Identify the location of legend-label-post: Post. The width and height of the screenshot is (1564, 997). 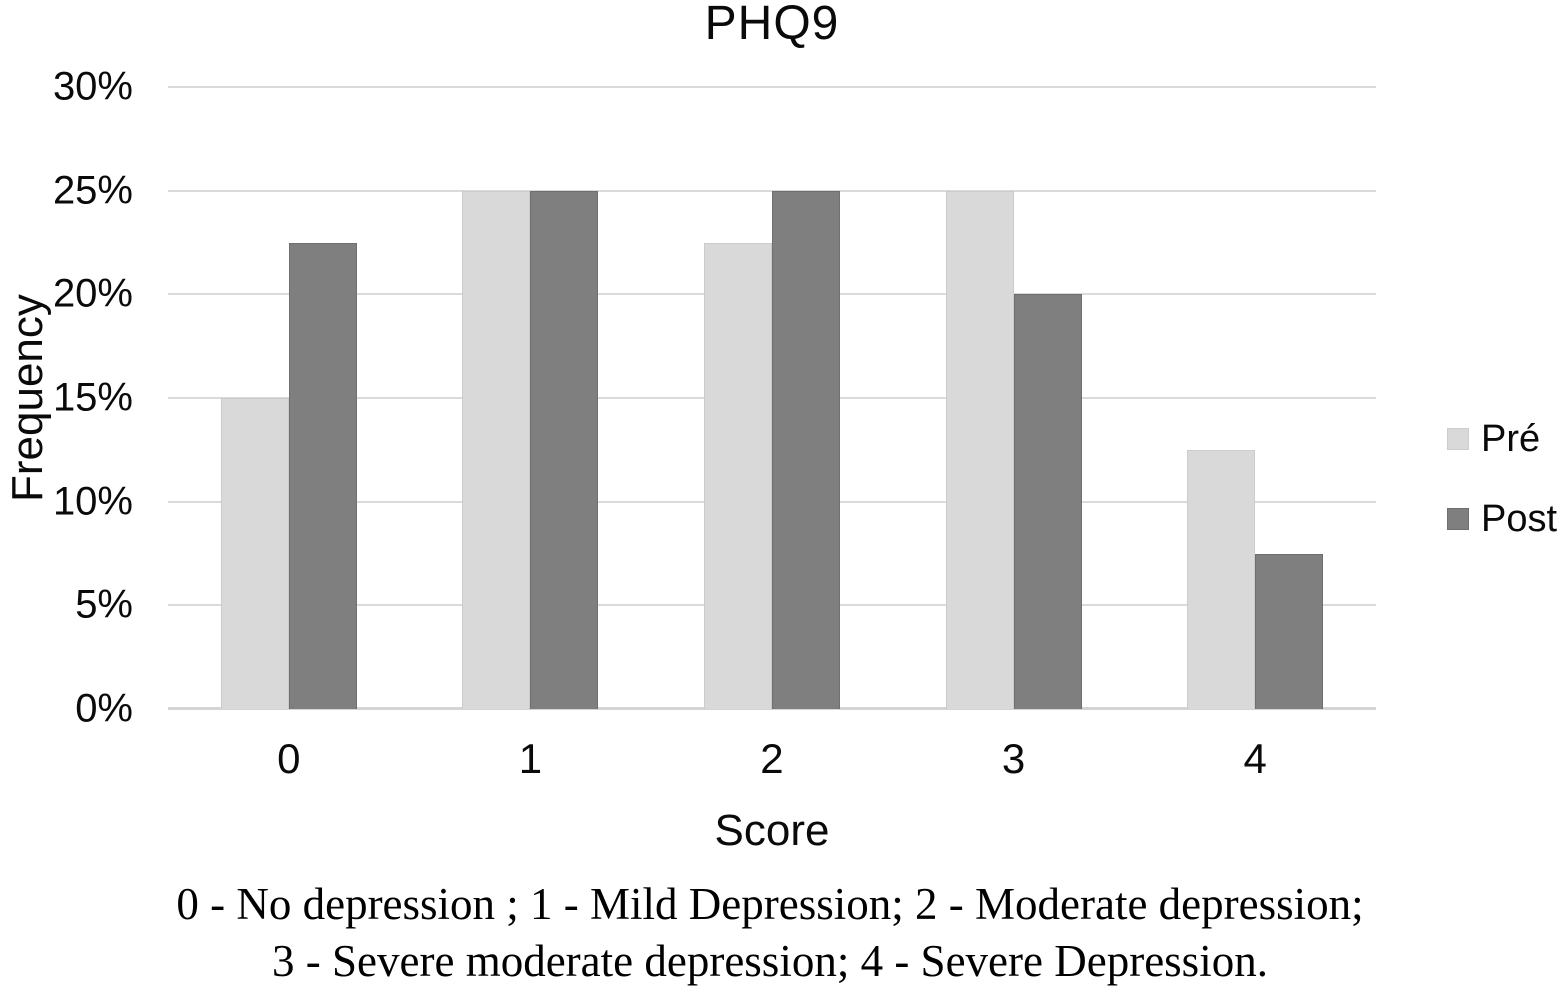
(1519, 519).